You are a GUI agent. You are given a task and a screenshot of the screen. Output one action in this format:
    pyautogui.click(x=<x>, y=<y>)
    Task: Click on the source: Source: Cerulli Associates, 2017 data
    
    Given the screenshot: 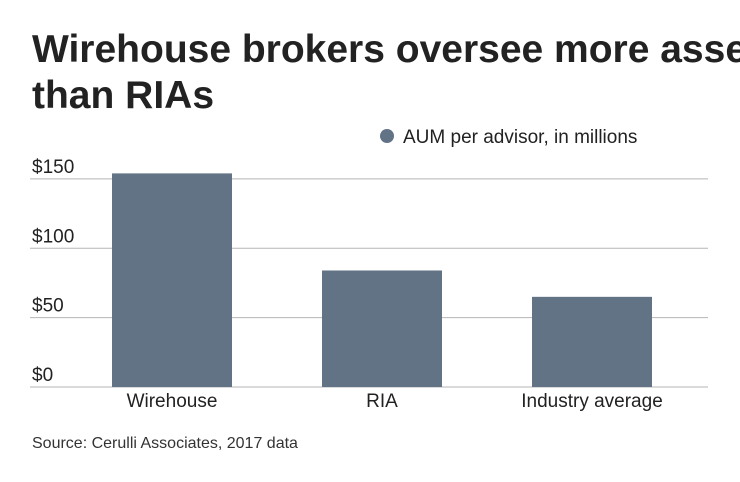 What is the action you would take?
    pyautogui.click(x=165, y=443)
    